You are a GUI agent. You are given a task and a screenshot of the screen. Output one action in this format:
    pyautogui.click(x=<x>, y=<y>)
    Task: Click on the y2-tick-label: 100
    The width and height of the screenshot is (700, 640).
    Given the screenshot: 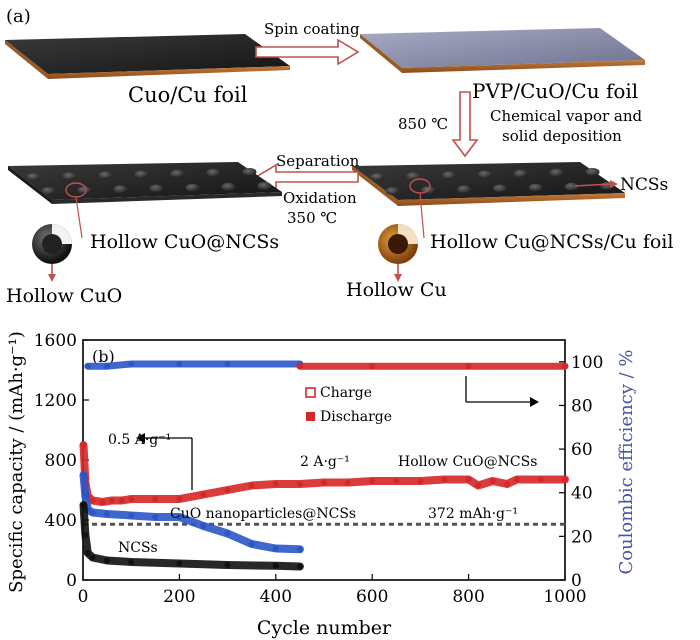 What is the action you would take?
    pyautogui.click(x=587, y=363)
    